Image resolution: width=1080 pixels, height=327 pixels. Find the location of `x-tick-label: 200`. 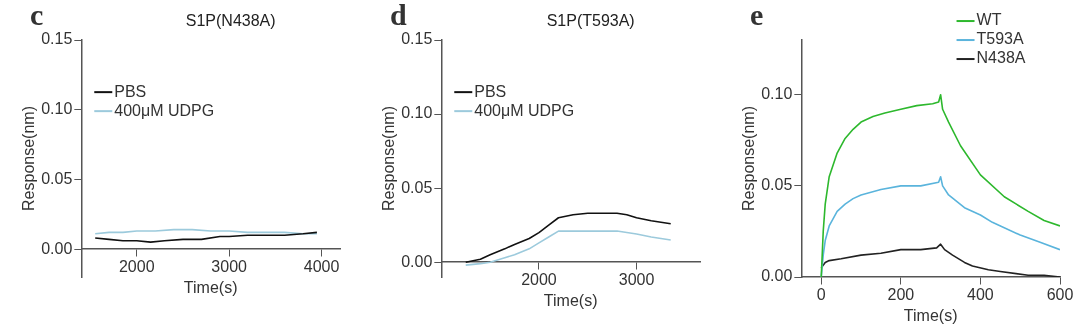

x-tick-label: 200 is located at coordinates (901, 295).